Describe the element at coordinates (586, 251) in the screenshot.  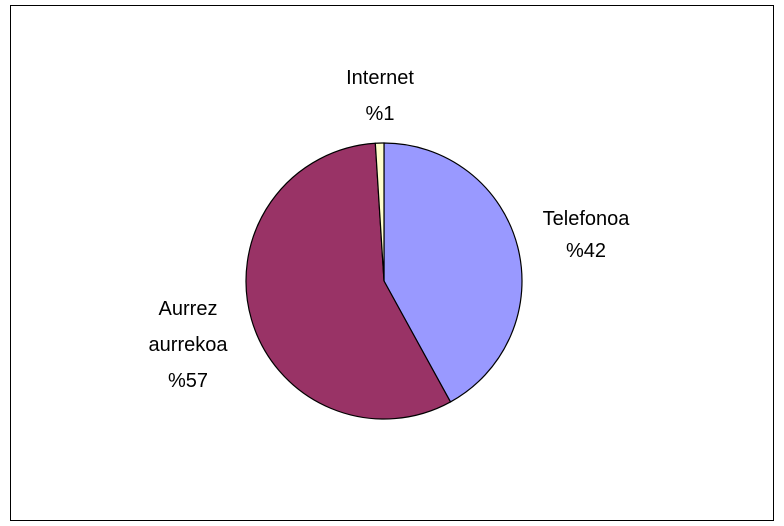
I see `slice-percent-telefonoa: %42` at that location.